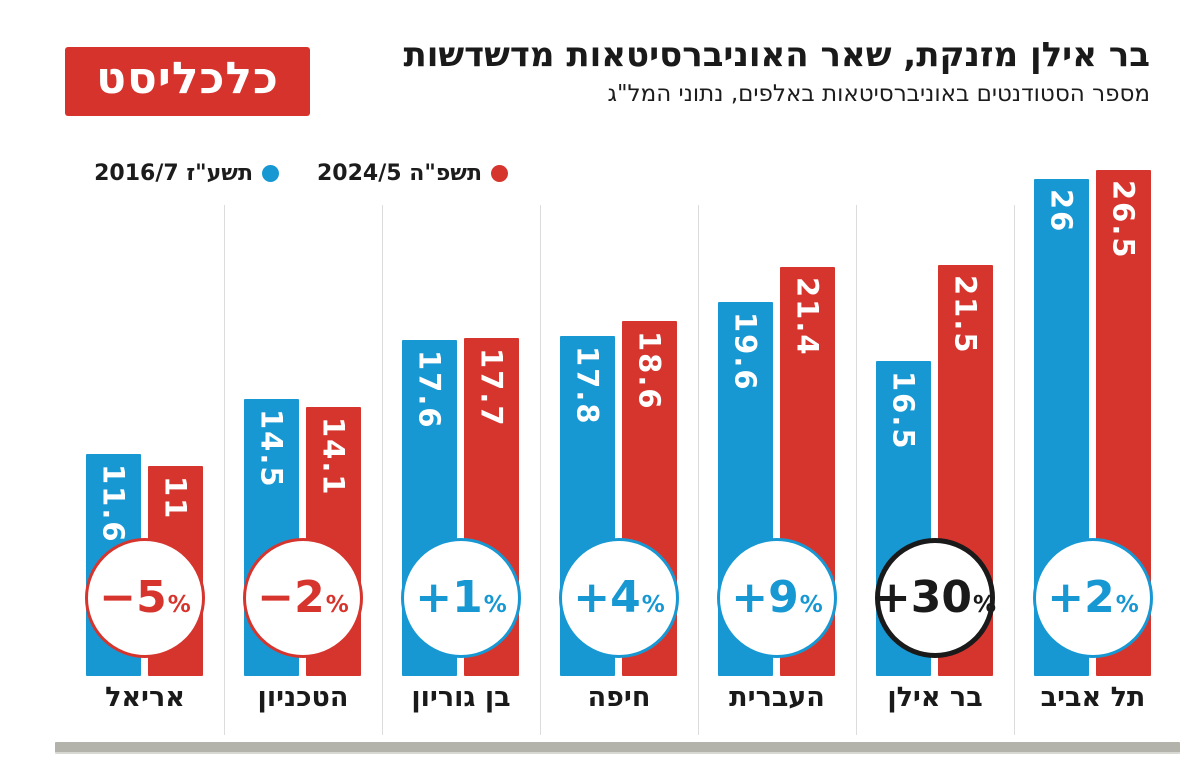  What do you see at coordinates (287, 173) in the screenshot?
I see `legend: תשפ"ה 2024/5 תשע"ז 2016/7` at bounding box center [287, 173].